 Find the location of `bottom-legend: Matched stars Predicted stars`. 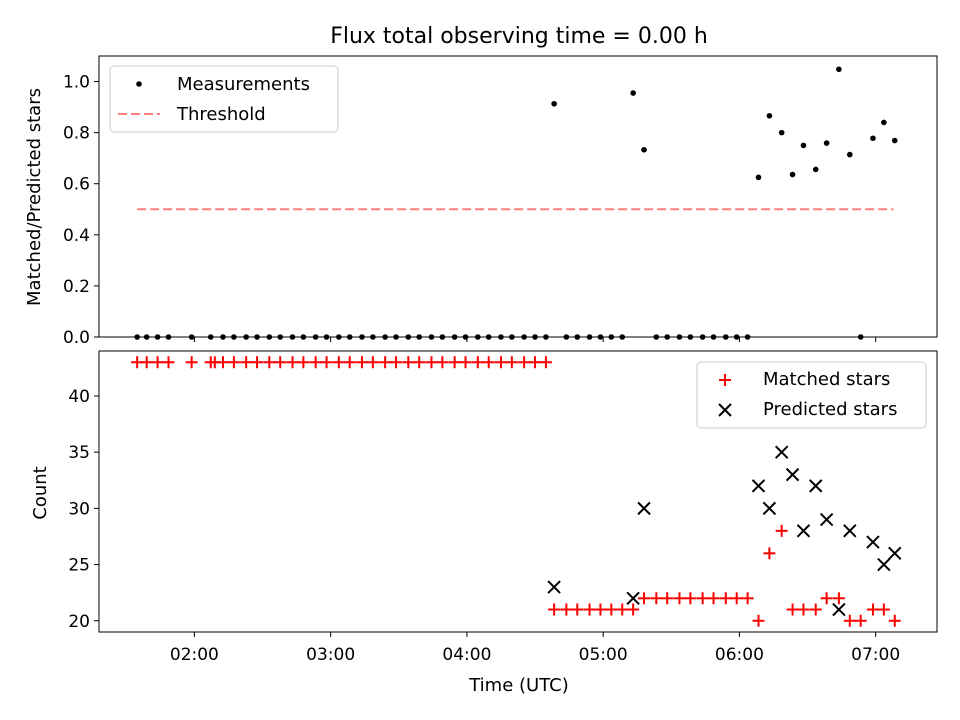

bottom-legend: Matched stars Predicted stars is located at coordinates (811, 395).